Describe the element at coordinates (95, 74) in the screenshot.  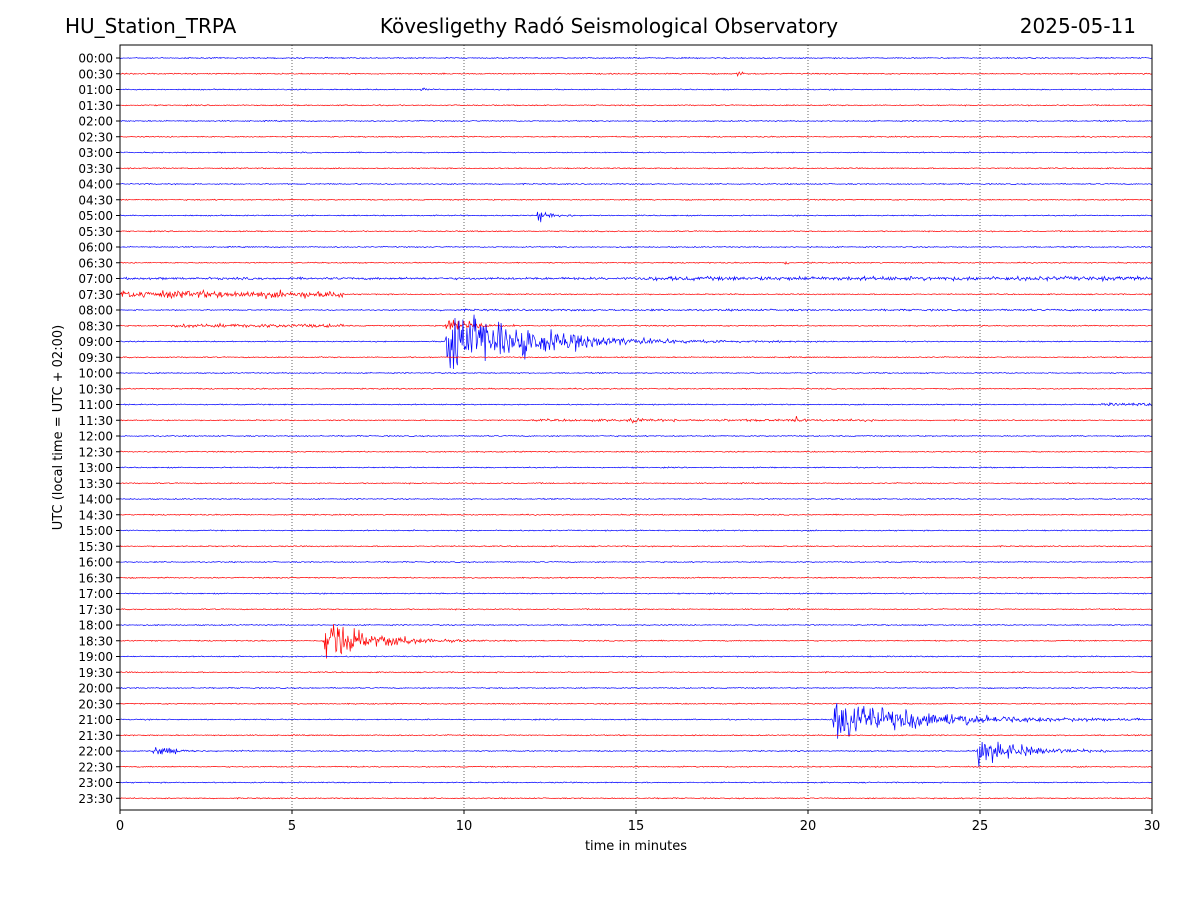
I see `y-tick-label: 00:30` at that location.